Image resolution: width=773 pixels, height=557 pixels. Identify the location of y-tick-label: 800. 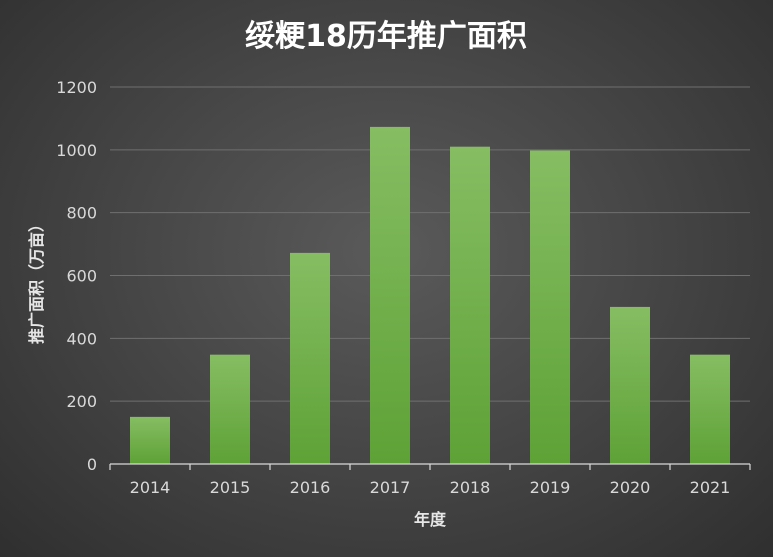
(81, 213).